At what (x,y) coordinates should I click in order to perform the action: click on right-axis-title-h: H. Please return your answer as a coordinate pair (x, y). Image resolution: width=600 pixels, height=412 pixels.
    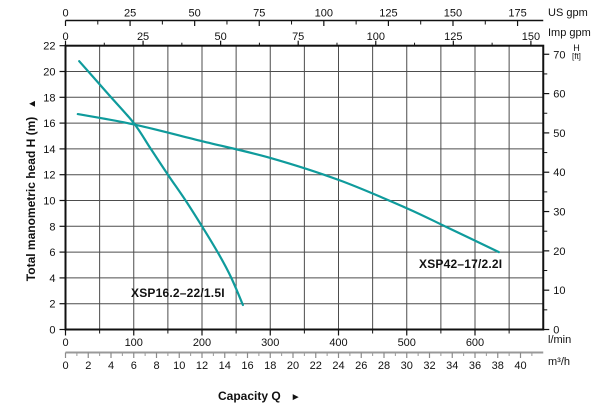
    Looking at the image, I should click on (576, 48).